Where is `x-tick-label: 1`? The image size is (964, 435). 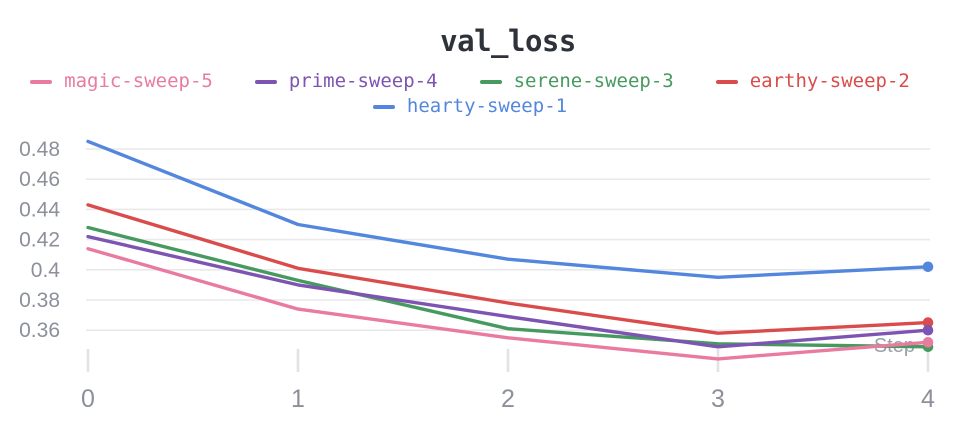
x-tick-label: 1 is located at coordinates (298, 399).